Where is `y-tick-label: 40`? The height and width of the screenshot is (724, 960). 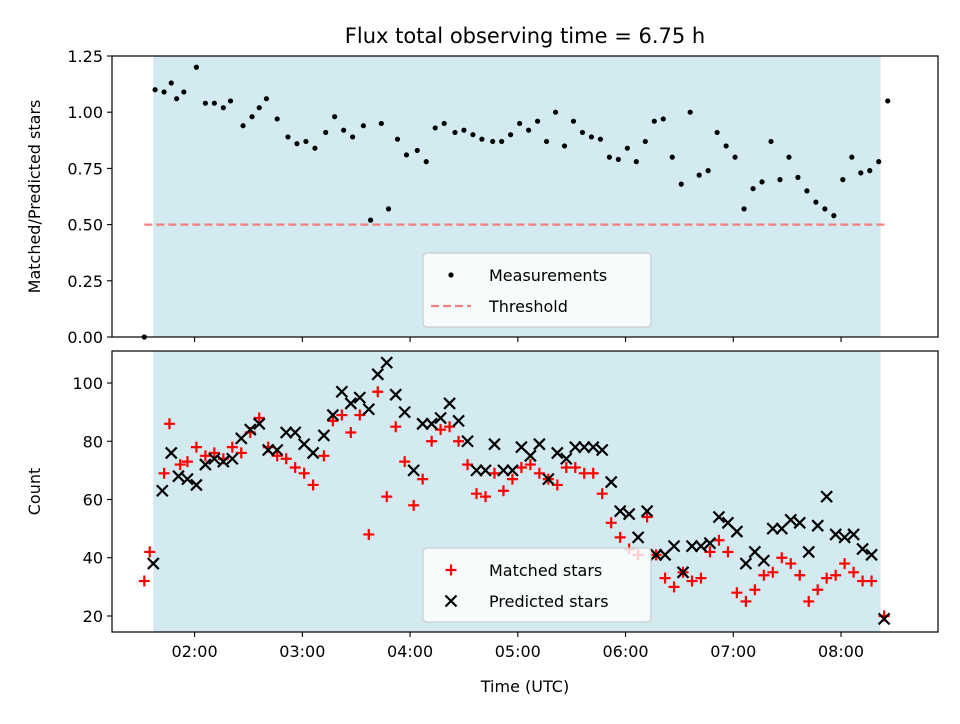 y-tick-label: 40 is located at coordinates (93, 558).